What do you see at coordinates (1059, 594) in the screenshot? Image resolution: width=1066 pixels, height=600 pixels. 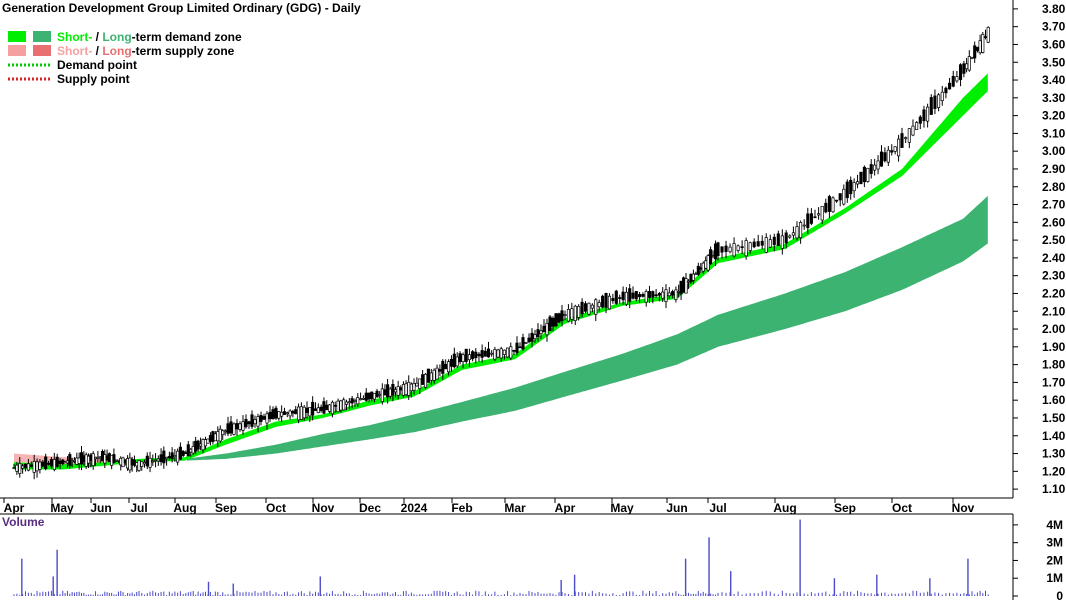 I see `volume-tick-label: 0` at bounding box center [1059, 594].